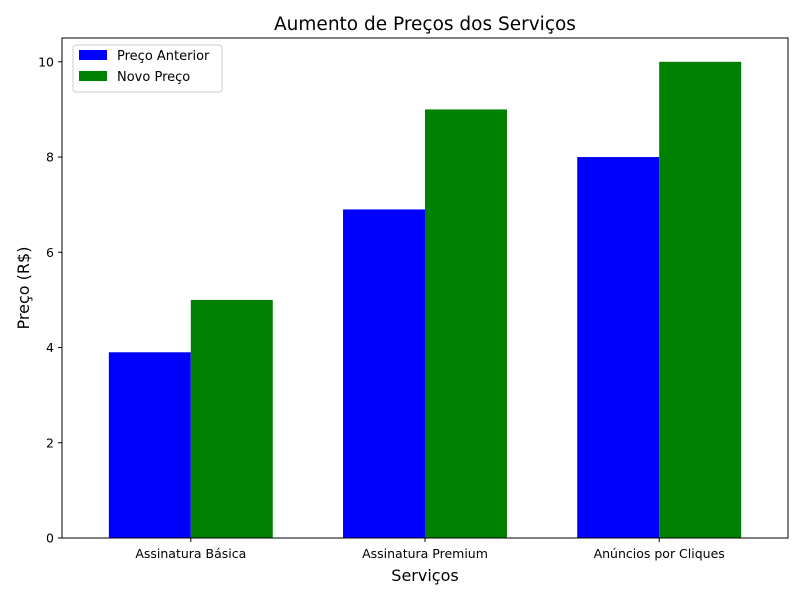 This screenshot has width=800, height=600. What do you see at coordinates (144, 67) in the screenshot?
I see `legend-items: Preço Anterior Novo Preço` at bounding box center [144, 67].